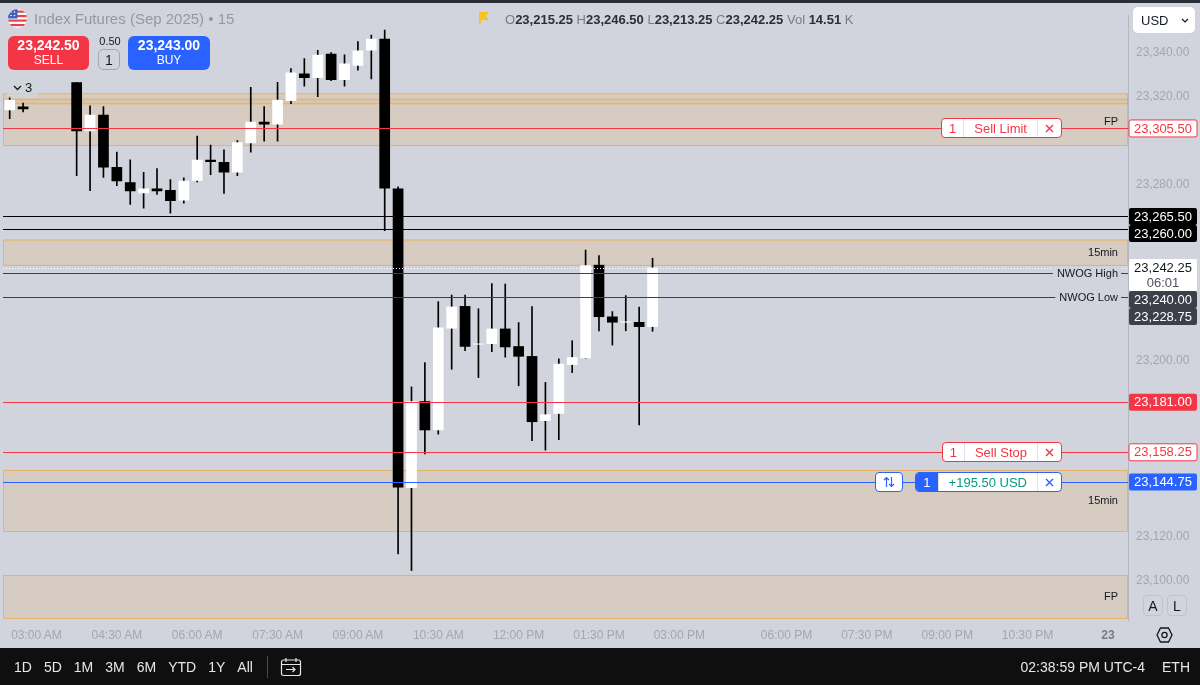 This screenshot has height=685, width=1200. Describe the element at coordinates (1163, 282) in the screenshot. I see `text: 06:01` at that location.